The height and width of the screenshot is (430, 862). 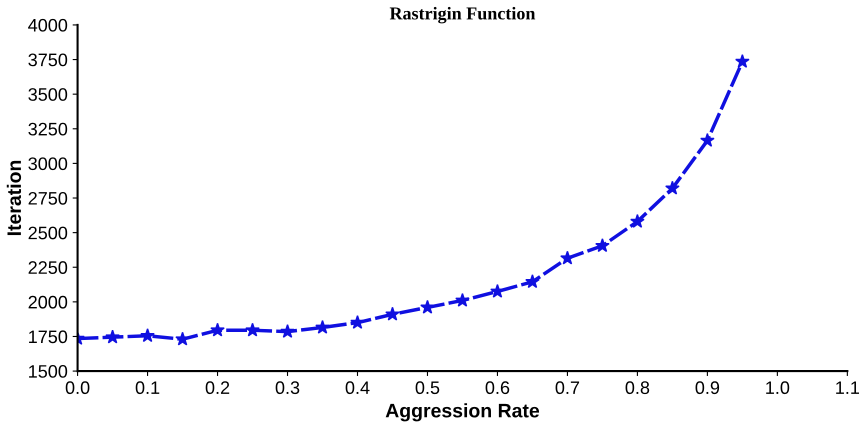 I want to click on y-tick-label: 3500, so click(x=48, y=94).